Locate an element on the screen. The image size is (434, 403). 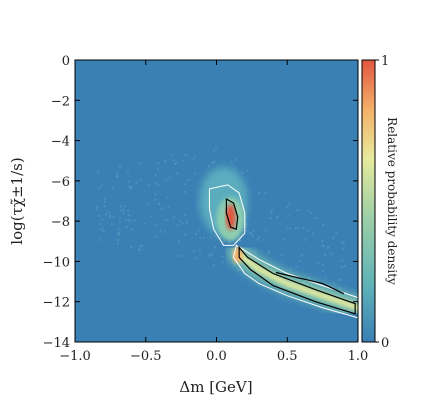
contour-inner-tail is located at coordinates (297, 280).